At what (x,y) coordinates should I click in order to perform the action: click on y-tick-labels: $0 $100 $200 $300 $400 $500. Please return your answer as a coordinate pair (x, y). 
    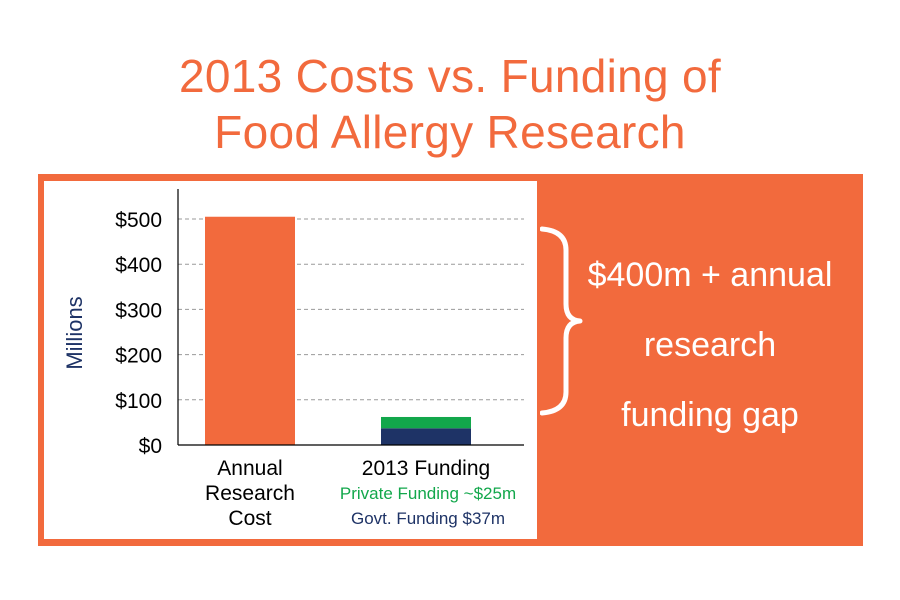
    Looking at the image, I should click on (138, 333).